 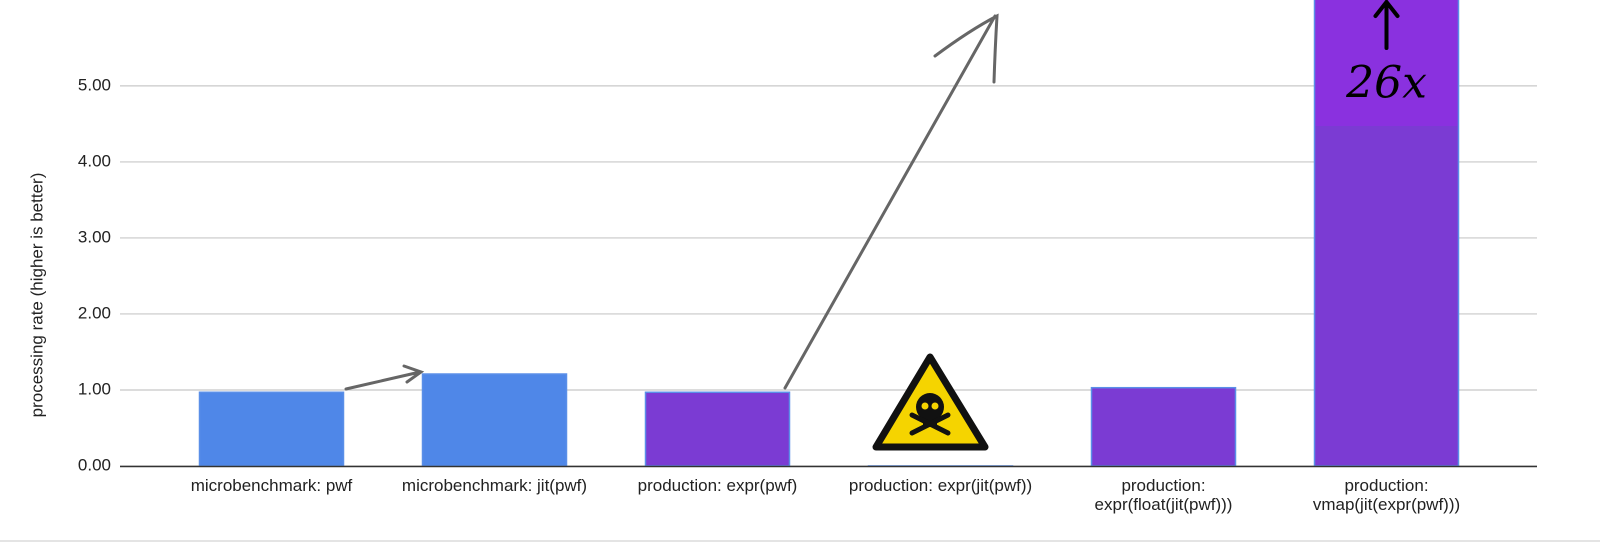 What do you see at coordinates (717, 485) in the screenshot?
I see `x-tick-label: production: expr(pwf)` at bounding box center [717, 485].